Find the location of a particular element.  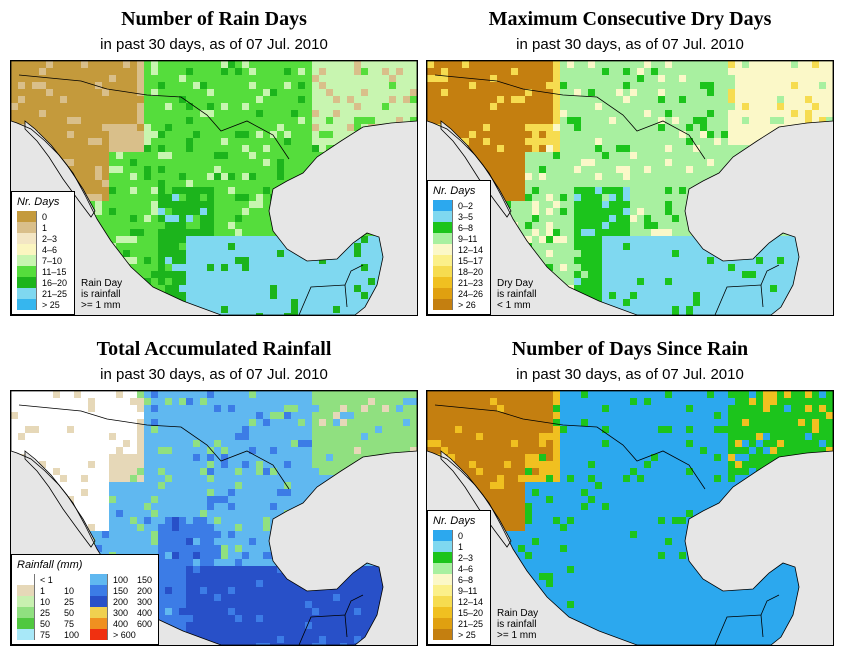

legend-entry: 50 75 is located at coordinates (48, 623).